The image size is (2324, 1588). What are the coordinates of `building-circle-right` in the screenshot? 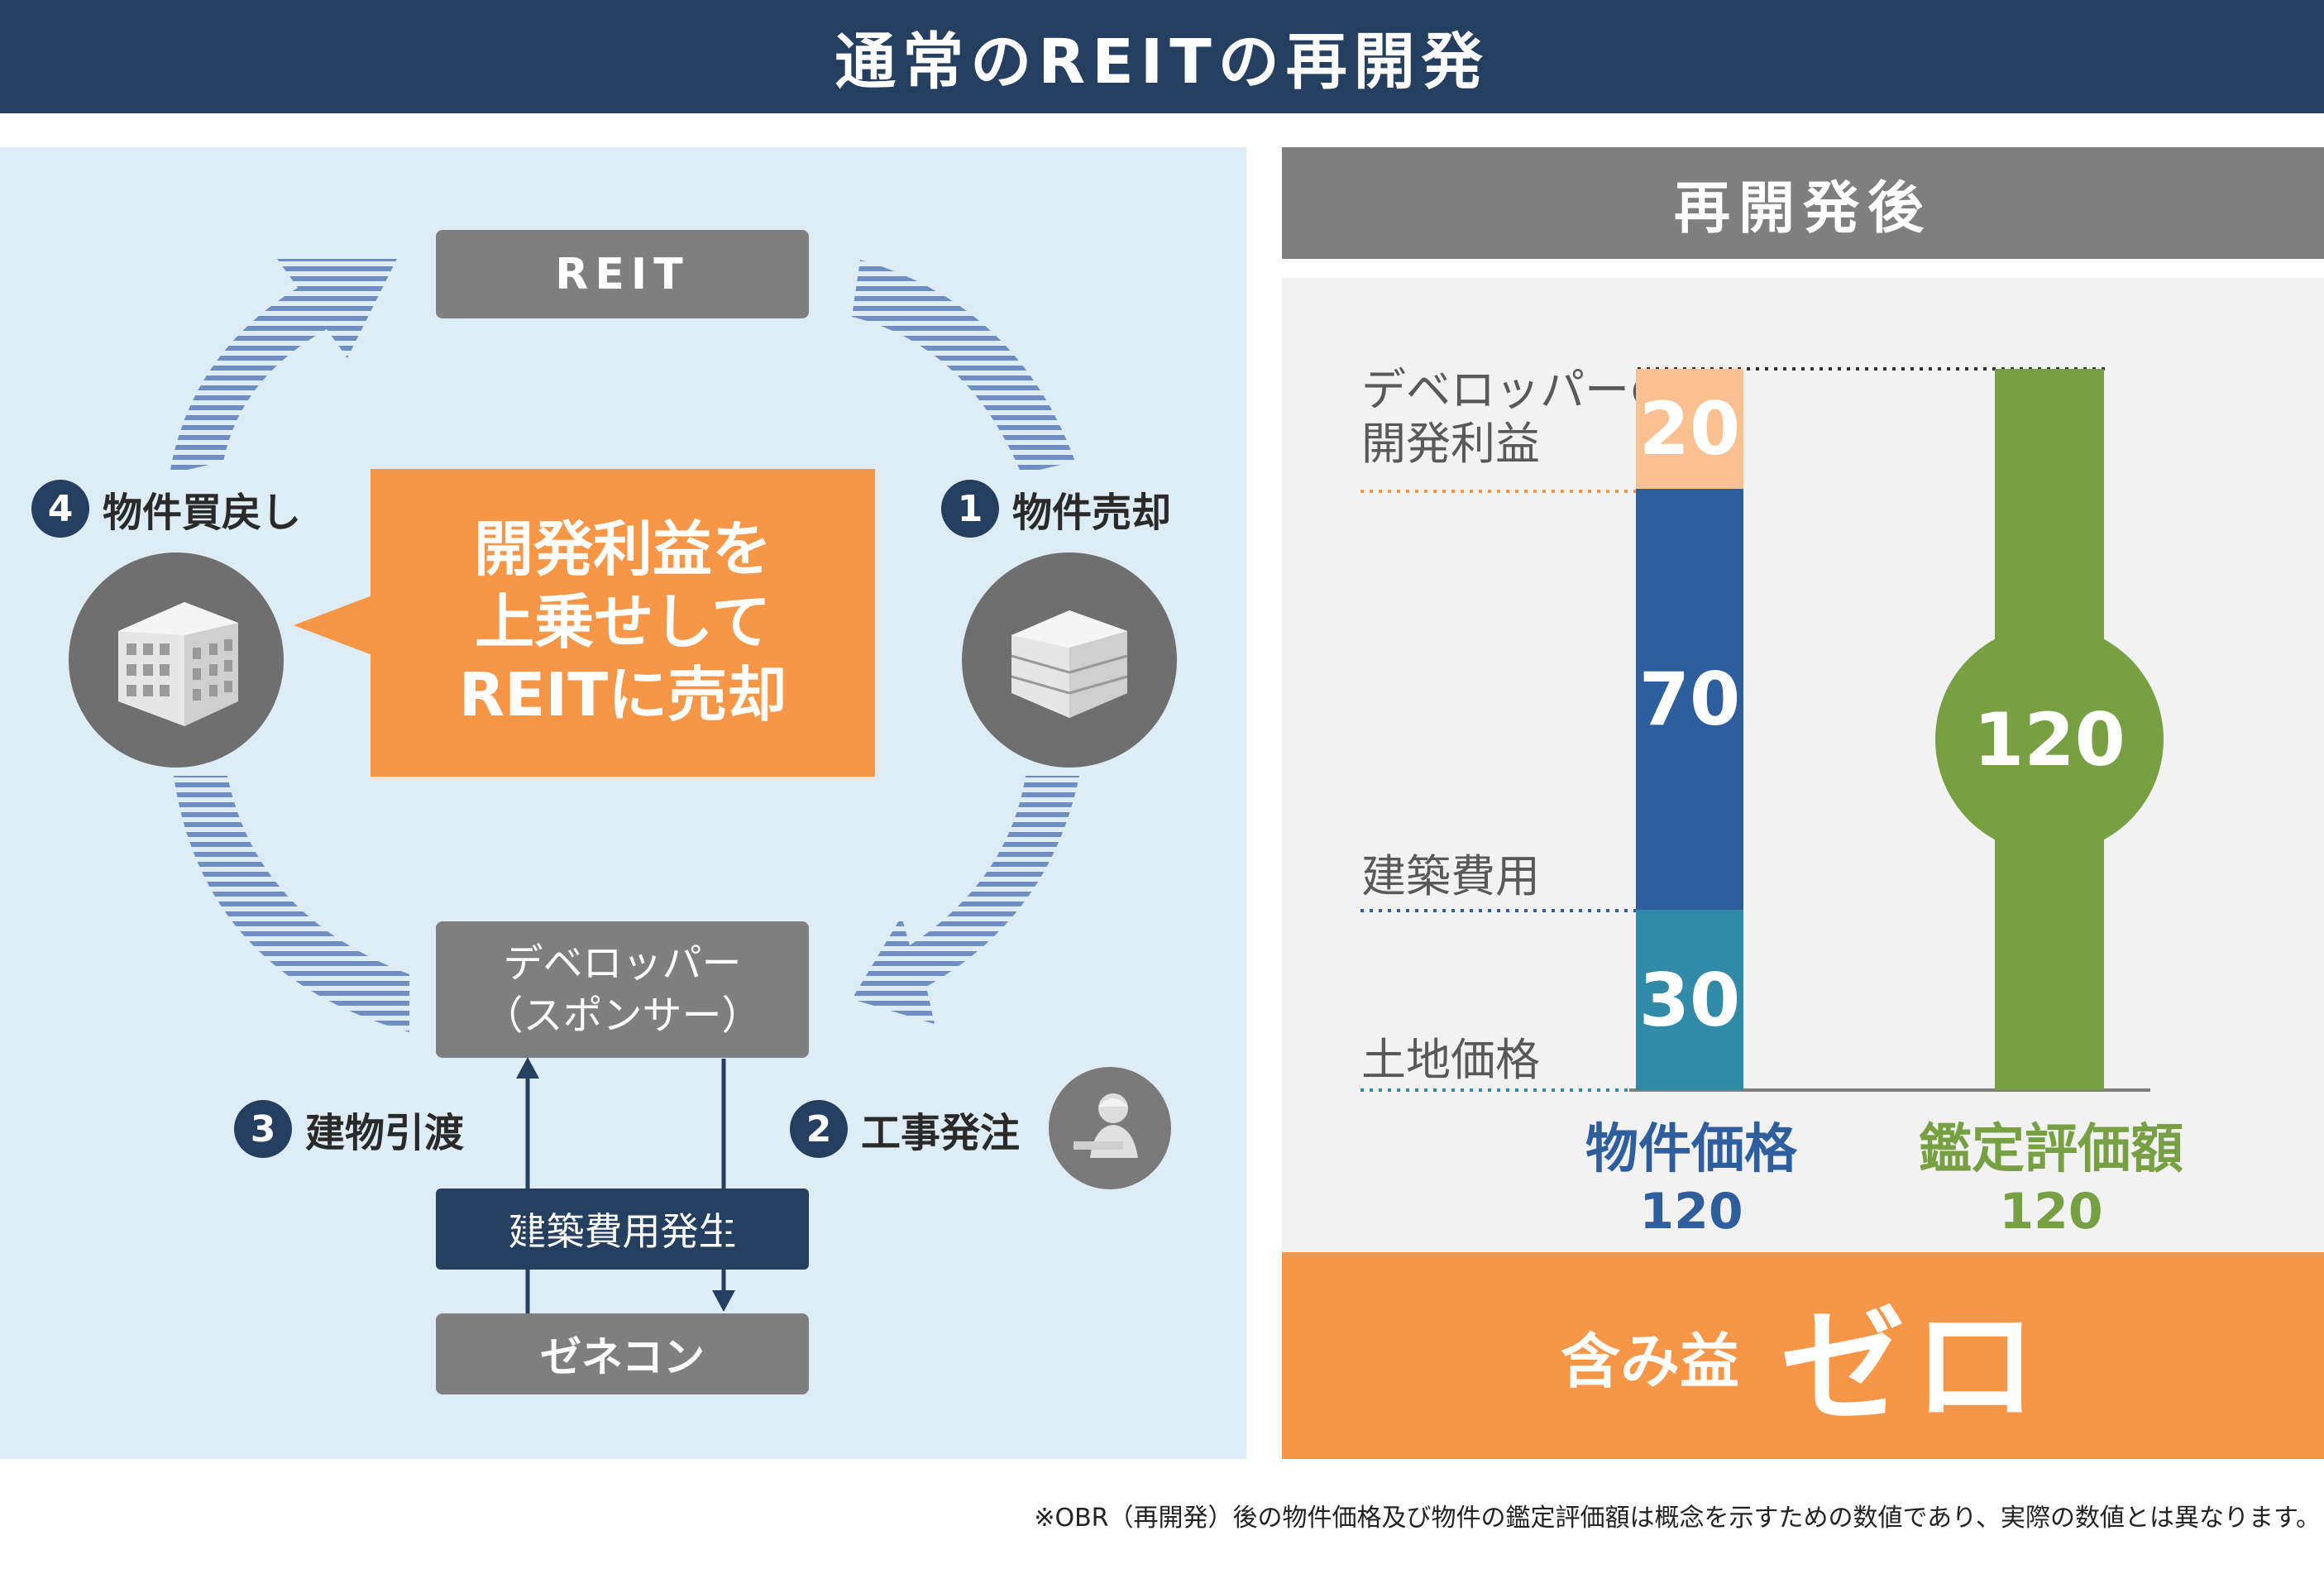 It's located at (1069, 660).